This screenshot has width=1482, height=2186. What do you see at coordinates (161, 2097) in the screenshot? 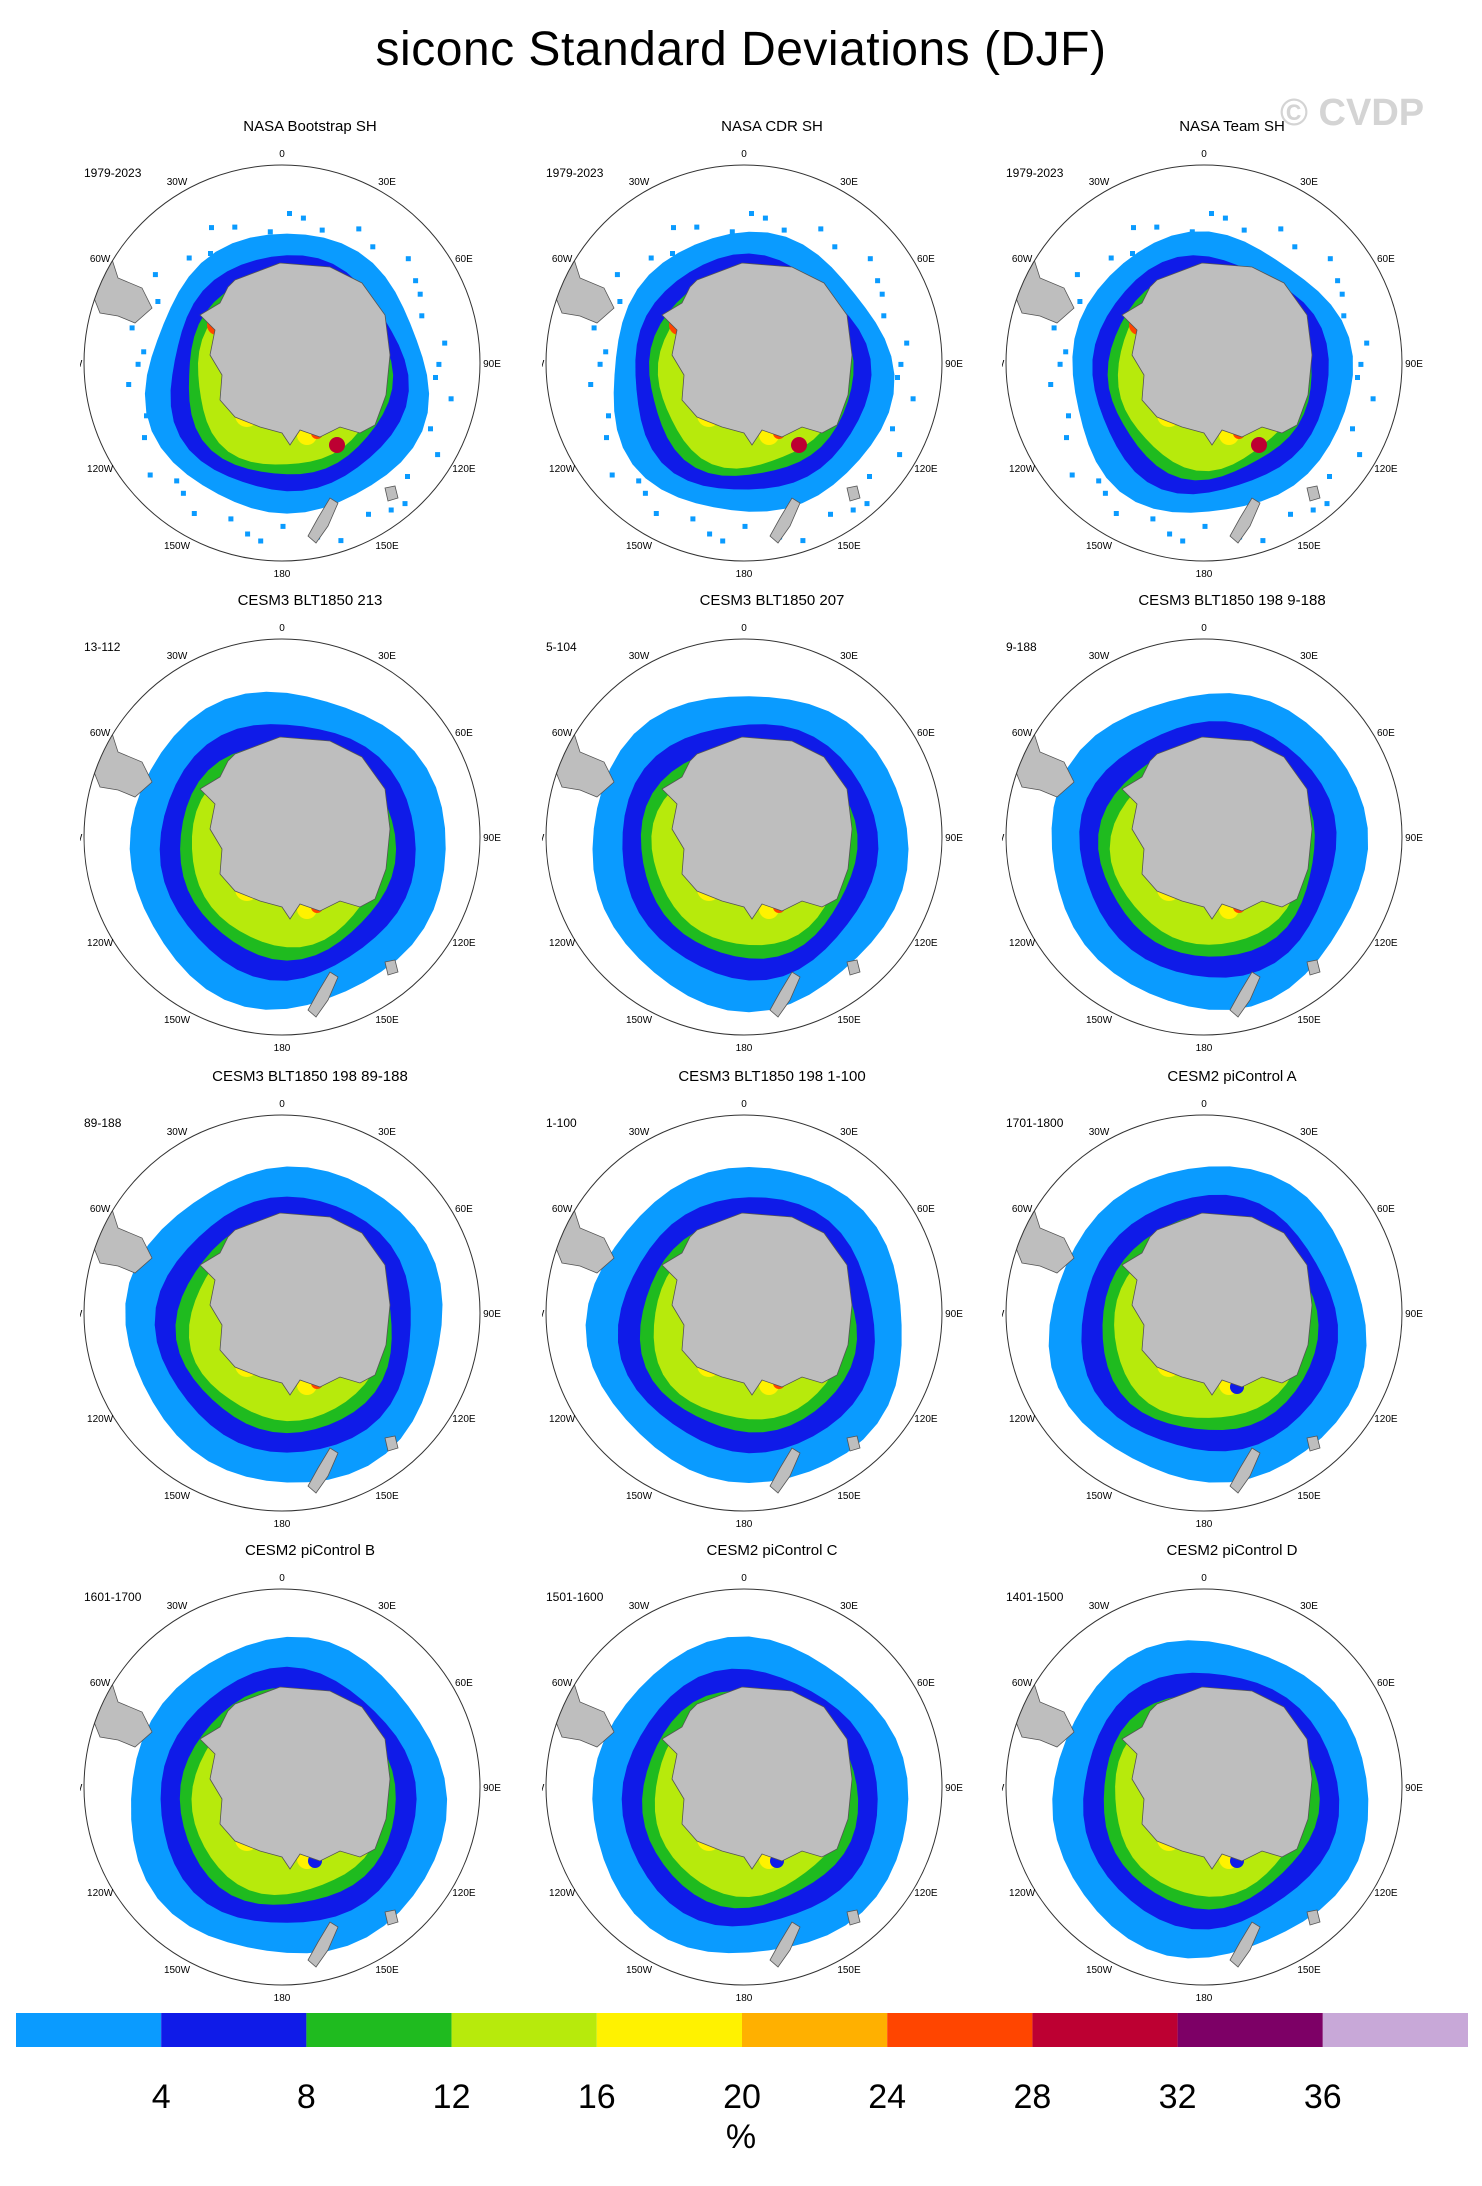
I see `colorbar-tick-label: 4` at bounding box center [161, 2097].